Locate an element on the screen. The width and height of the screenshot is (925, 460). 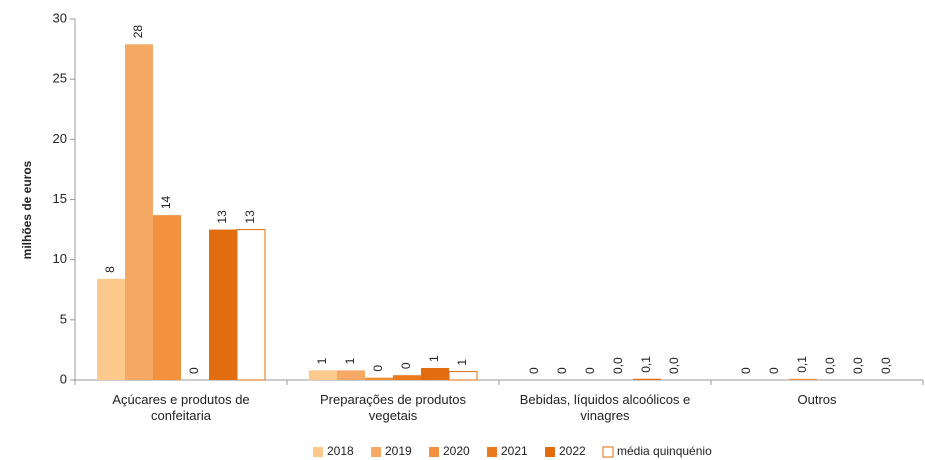
legend-label: 2022 is located at coordinates (572, 451).